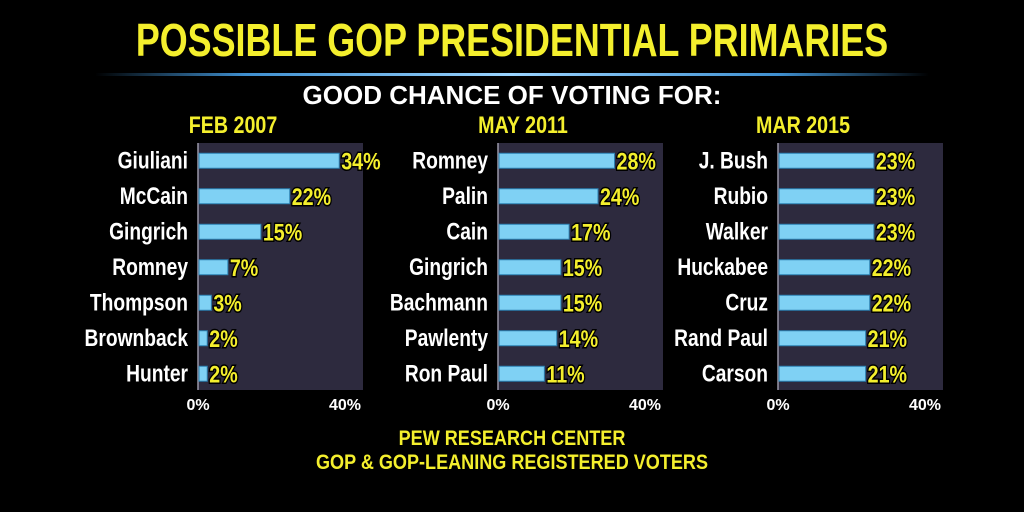  Describe the element at coordinates (227, 303) in the screenshot. I see `value-label: 3%` at that location.